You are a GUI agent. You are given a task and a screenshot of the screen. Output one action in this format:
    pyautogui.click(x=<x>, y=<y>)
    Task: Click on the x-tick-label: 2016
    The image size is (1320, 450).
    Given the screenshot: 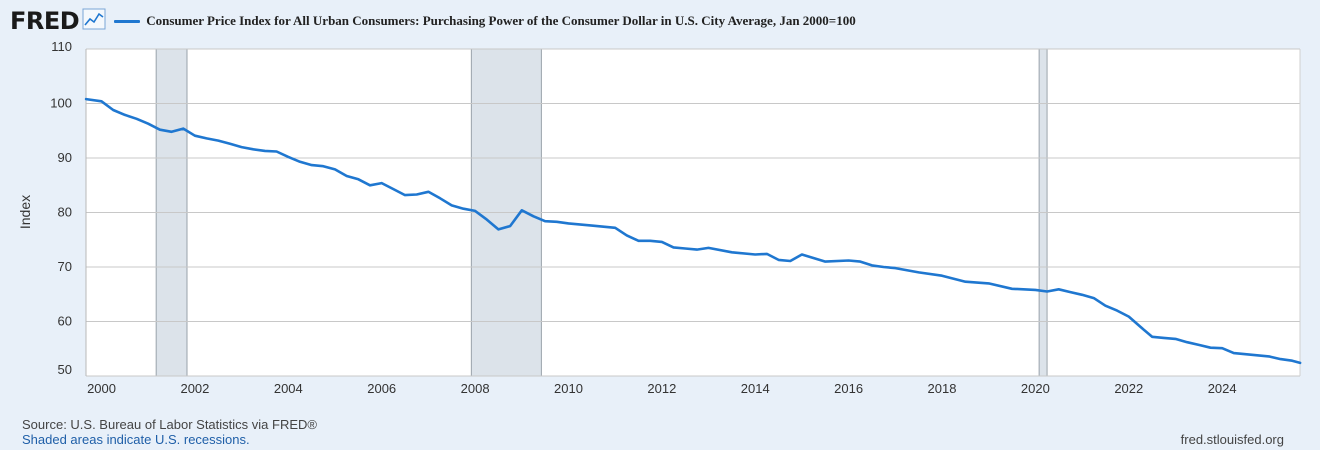 What is the action you would take?
    pyautogui.click(x=848, y=388)
    